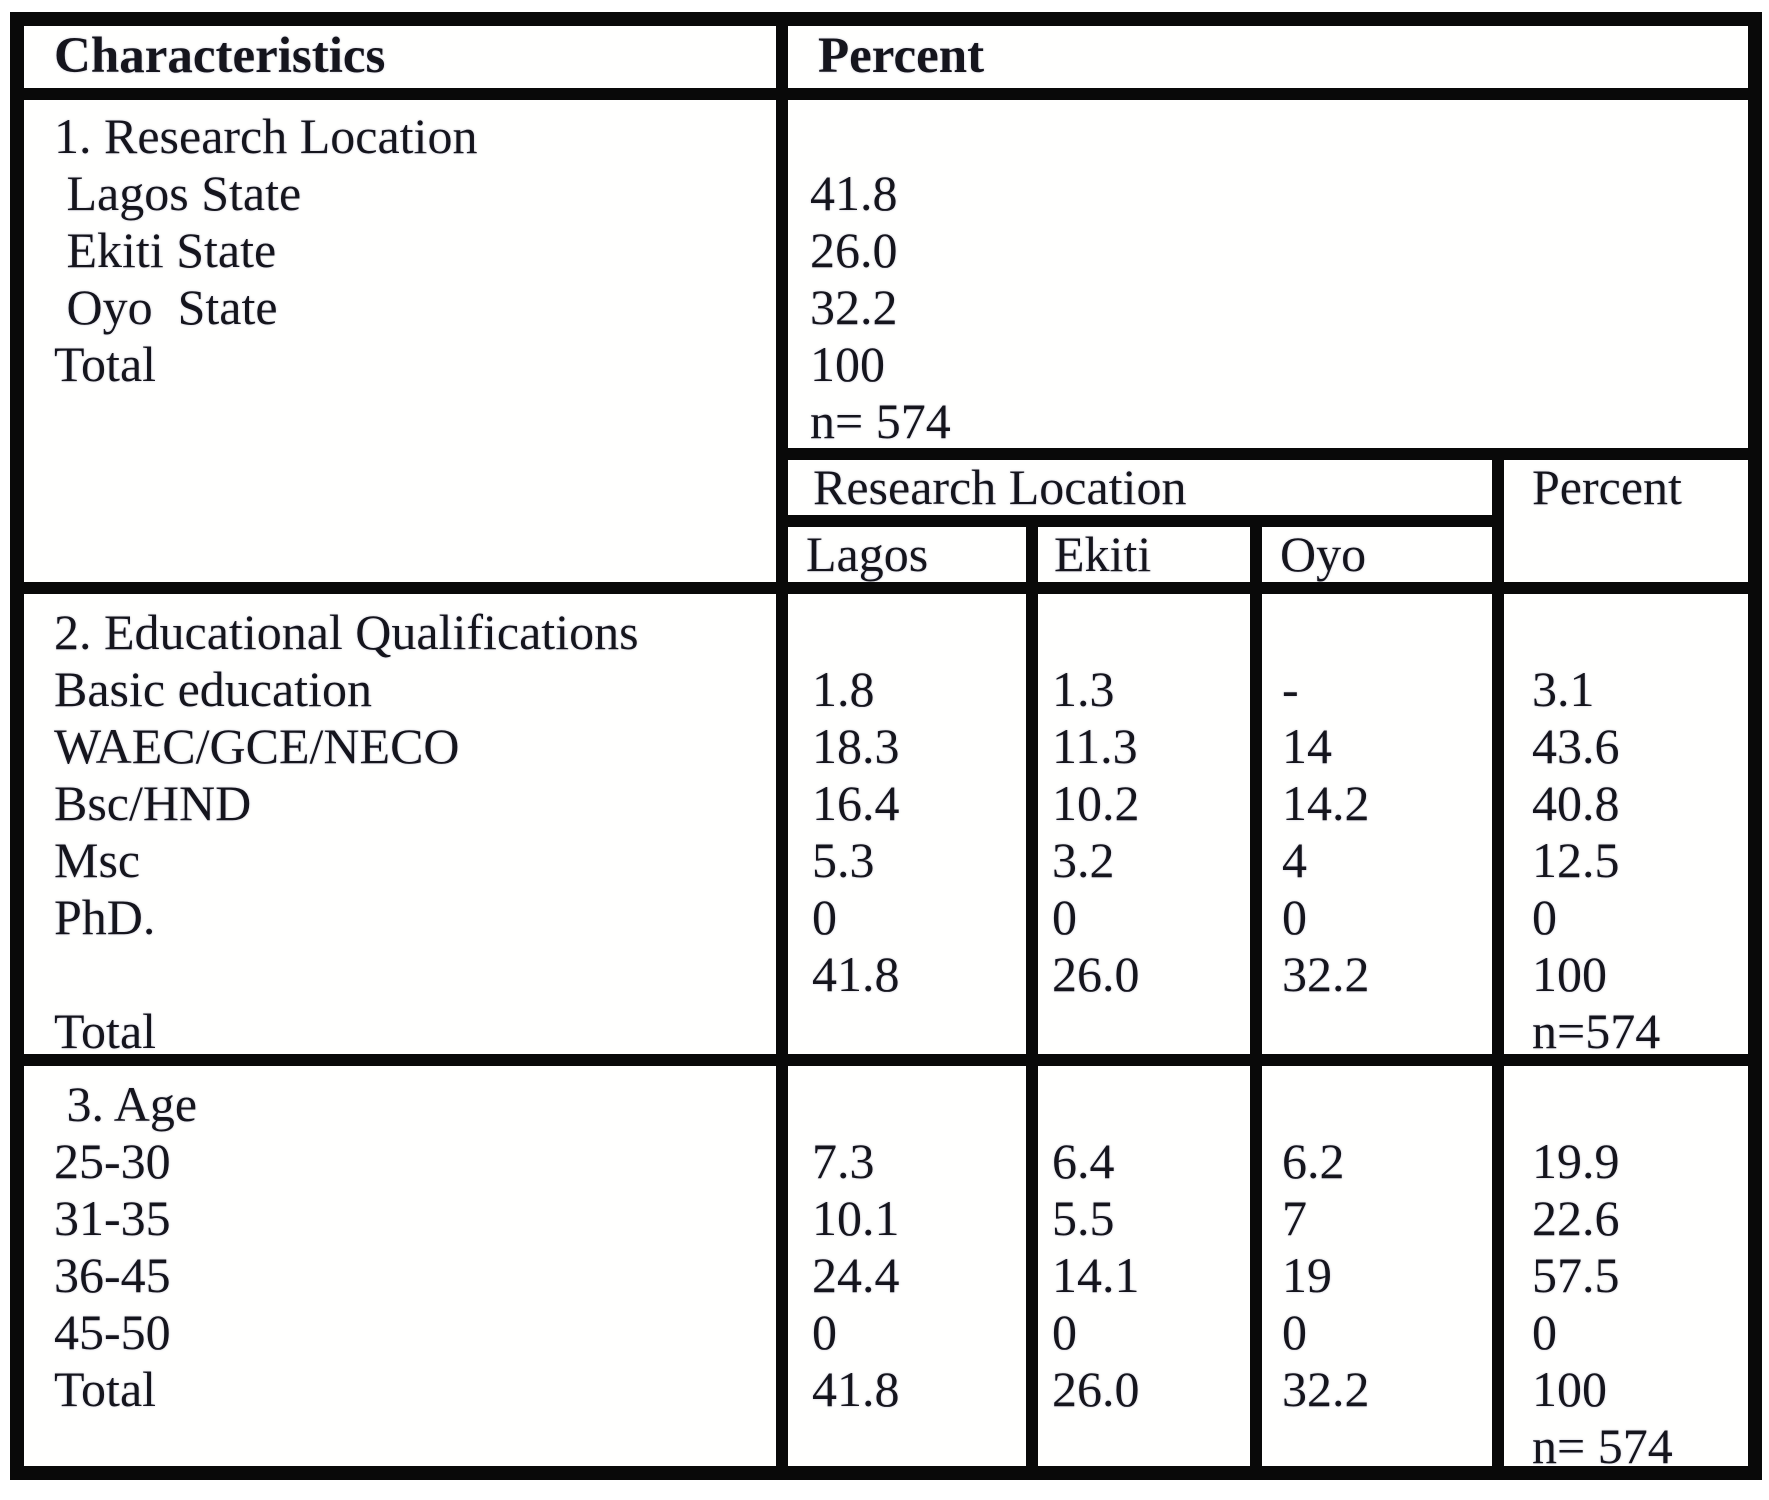  Describe the element at coordinates (1268, 274) in the screenshot. I see `section1-percent-values: 41.8 26.0 32.2 100 n= 574` at that location.